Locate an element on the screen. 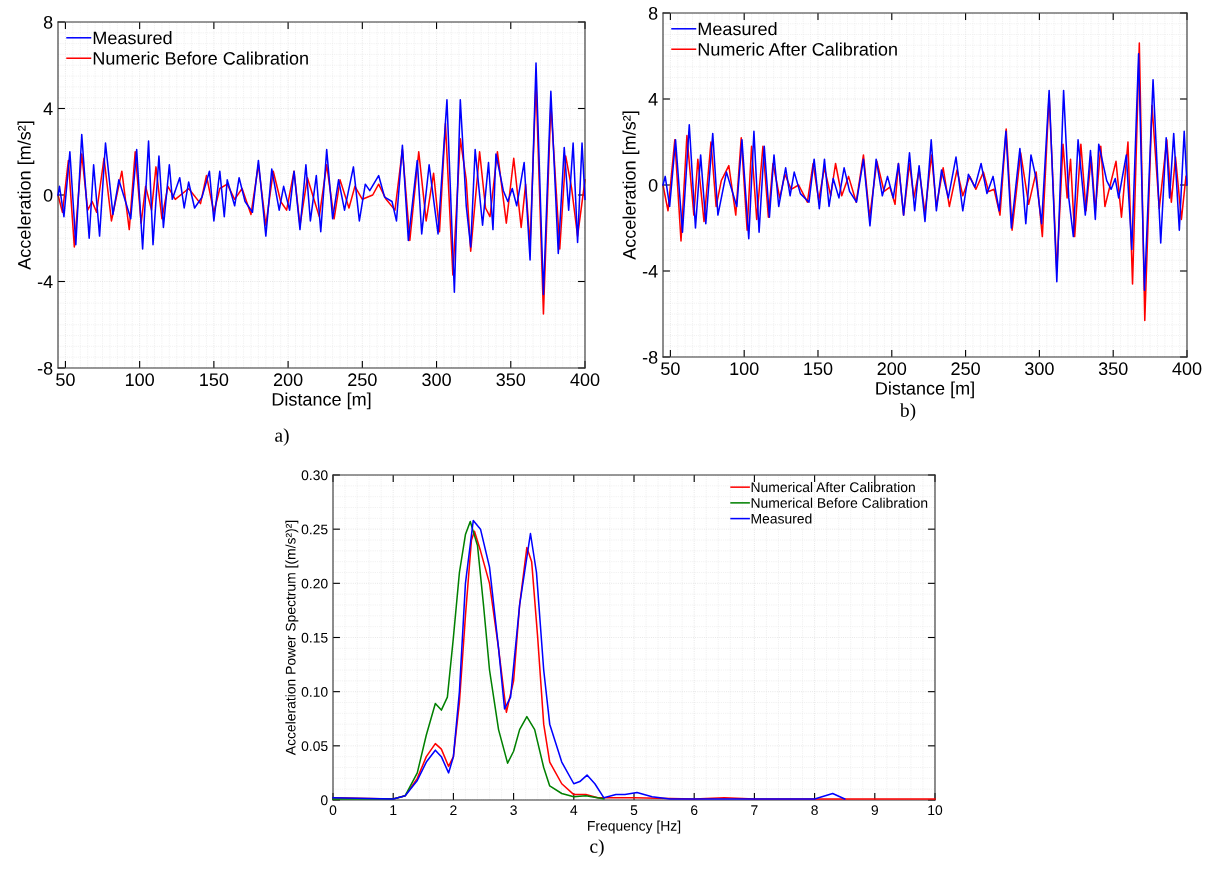  text: b) is located at coordinates (907, 412).